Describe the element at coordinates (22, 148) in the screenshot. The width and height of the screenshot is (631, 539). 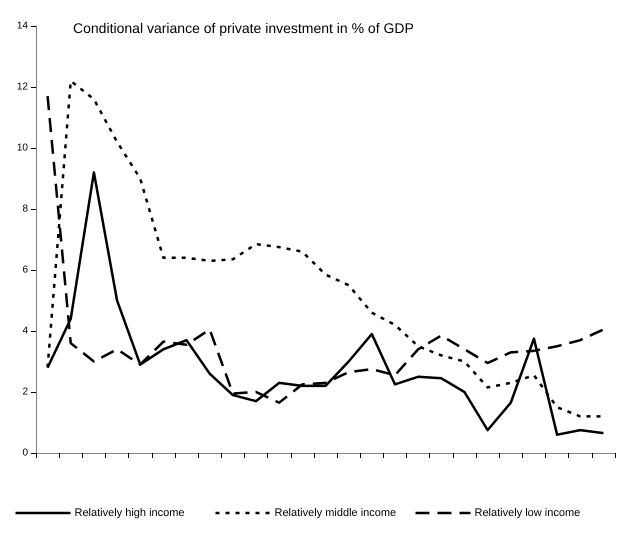
I see `y-tick-label: 10` at that location.